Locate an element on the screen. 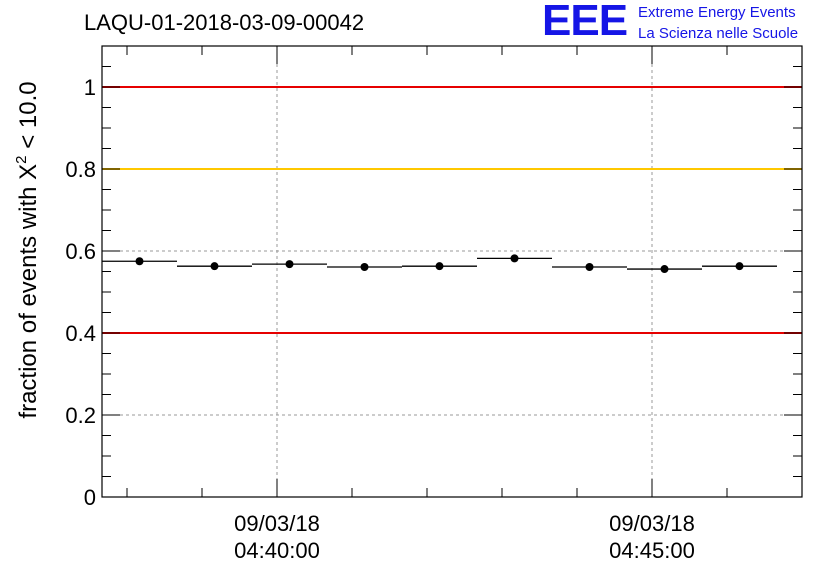 The image size is (836, 572). logo-line-2: La Scienza nelle Scuole is located at coordinates (718, 33).